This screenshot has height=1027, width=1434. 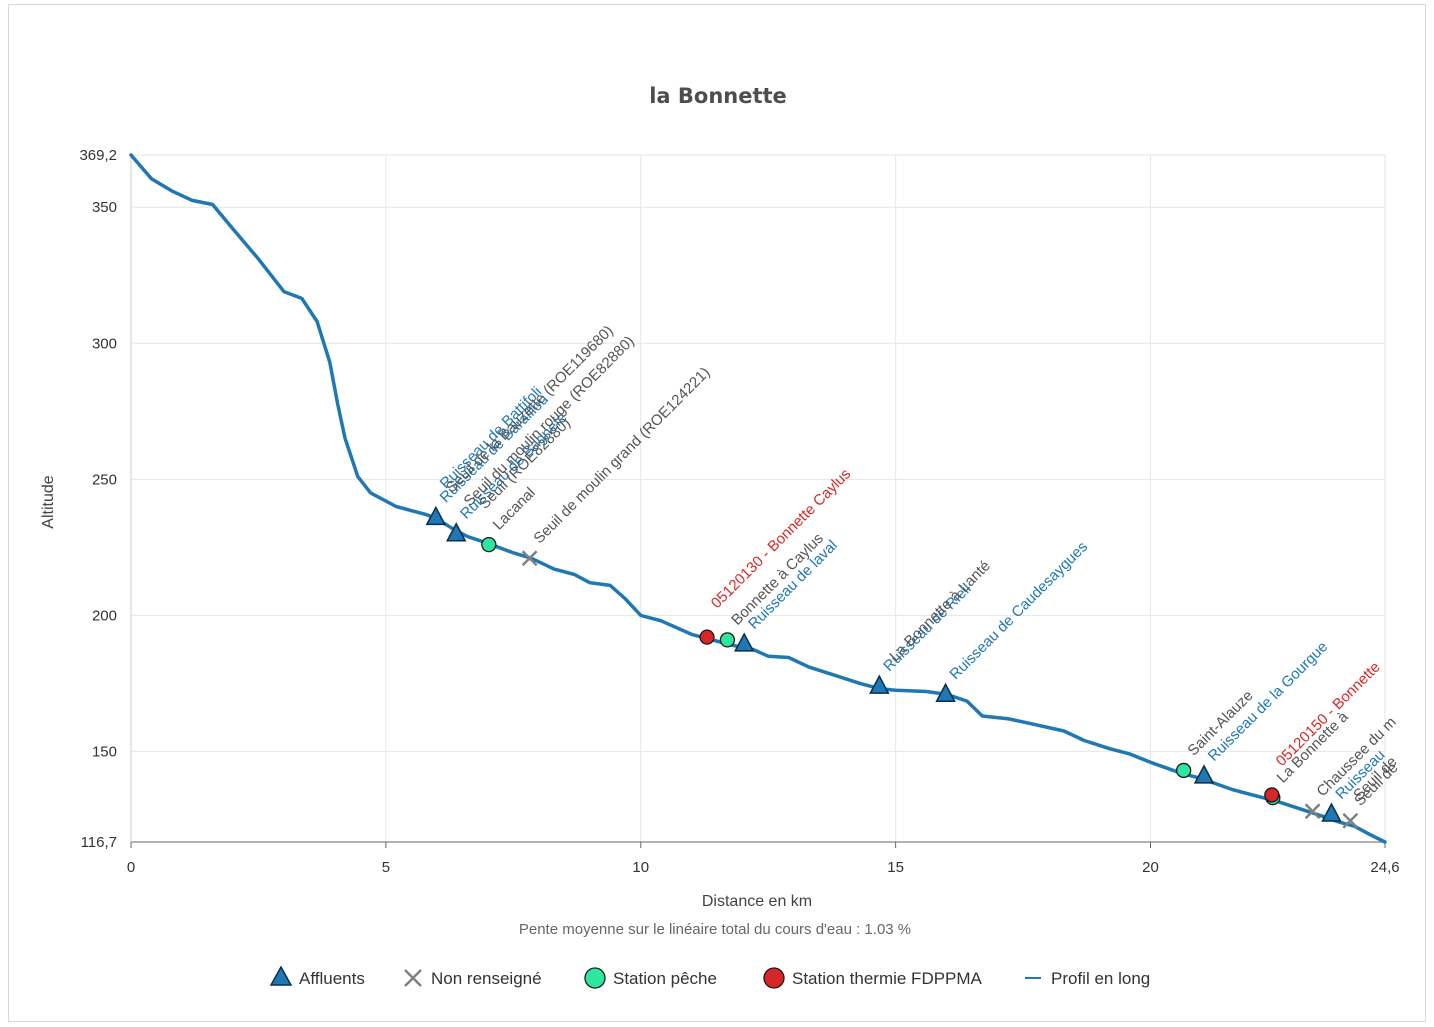 I want to click on x-tick-label: 0, so click(x=131, y=867).